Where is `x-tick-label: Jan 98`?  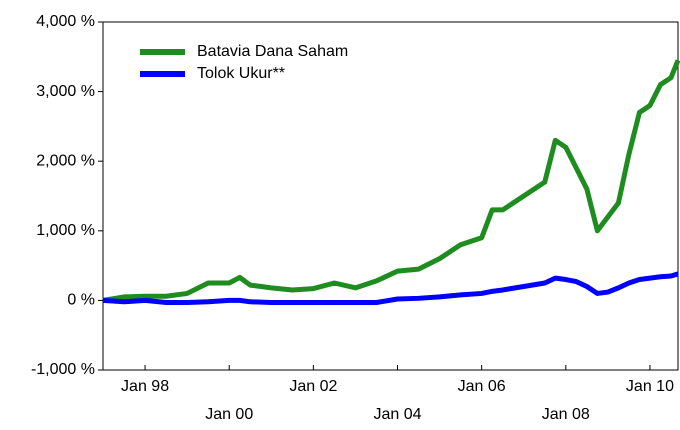
x-tick-label: Jan 98 is located at coordinates (145, 386).